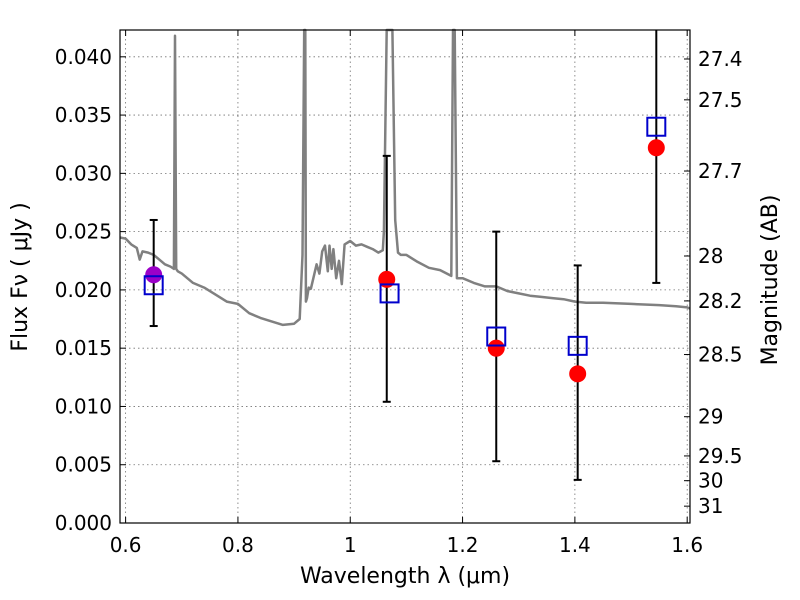 The width and height of the screenshot is (800, 600). Describe the element at coordinates (575, 545) in the screenshot. I see `x-tick-label: 1.4` at that location.